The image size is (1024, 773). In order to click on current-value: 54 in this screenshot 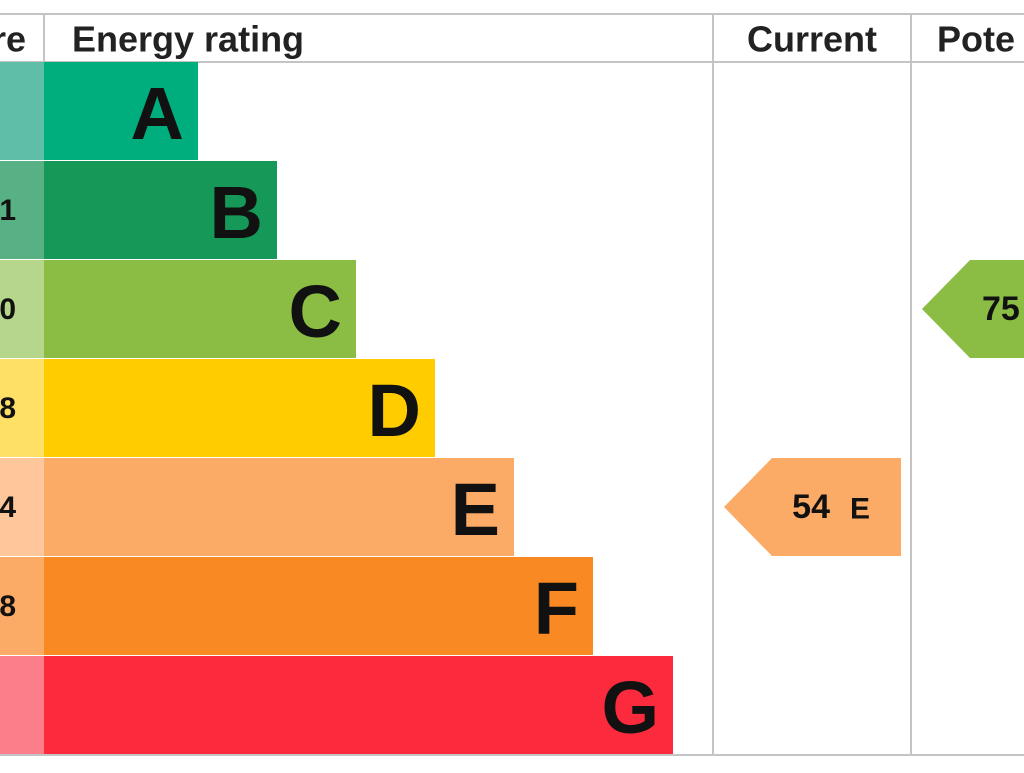, I will do `click(811, 507)`.